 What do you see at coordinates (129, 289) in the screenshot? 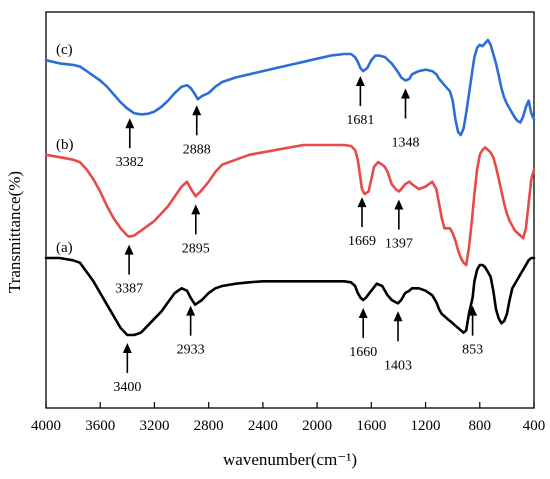
I see `annotation-label: 3387` at bounding box center [129, 289].